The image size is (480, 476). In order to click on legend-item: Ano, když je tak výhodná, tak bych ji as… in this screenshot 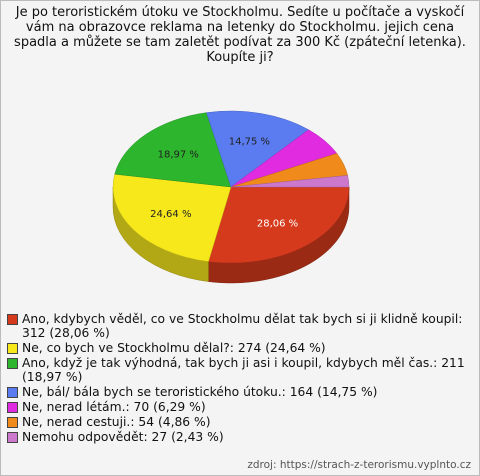, I will do `click(241, 370)`.